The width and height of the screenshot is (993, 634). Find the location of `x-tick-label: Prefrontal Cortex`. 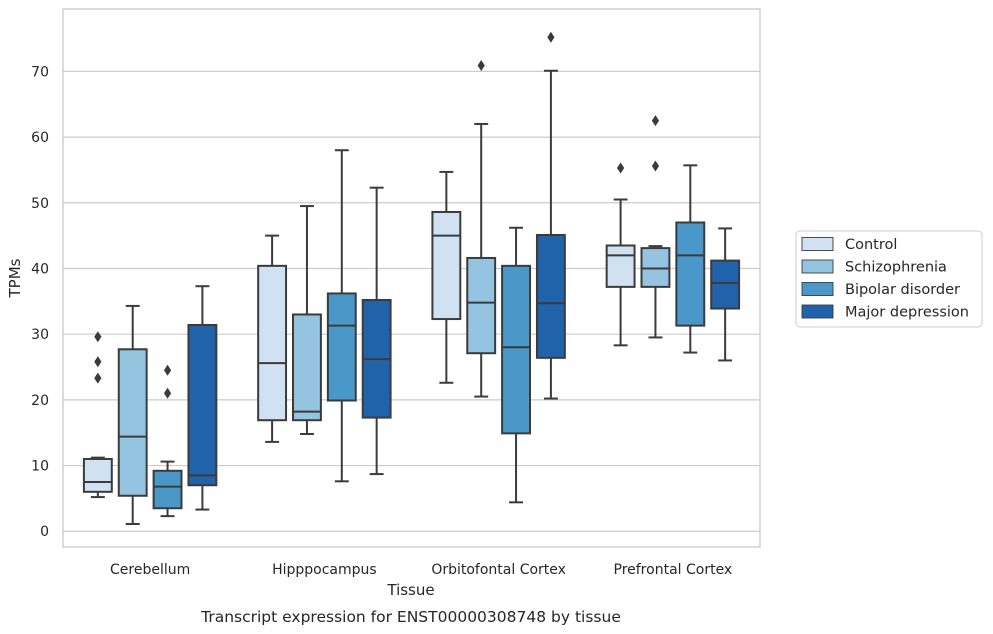

x-tick-label: Prefrontal Cortex is located at coordinates (673, 570).